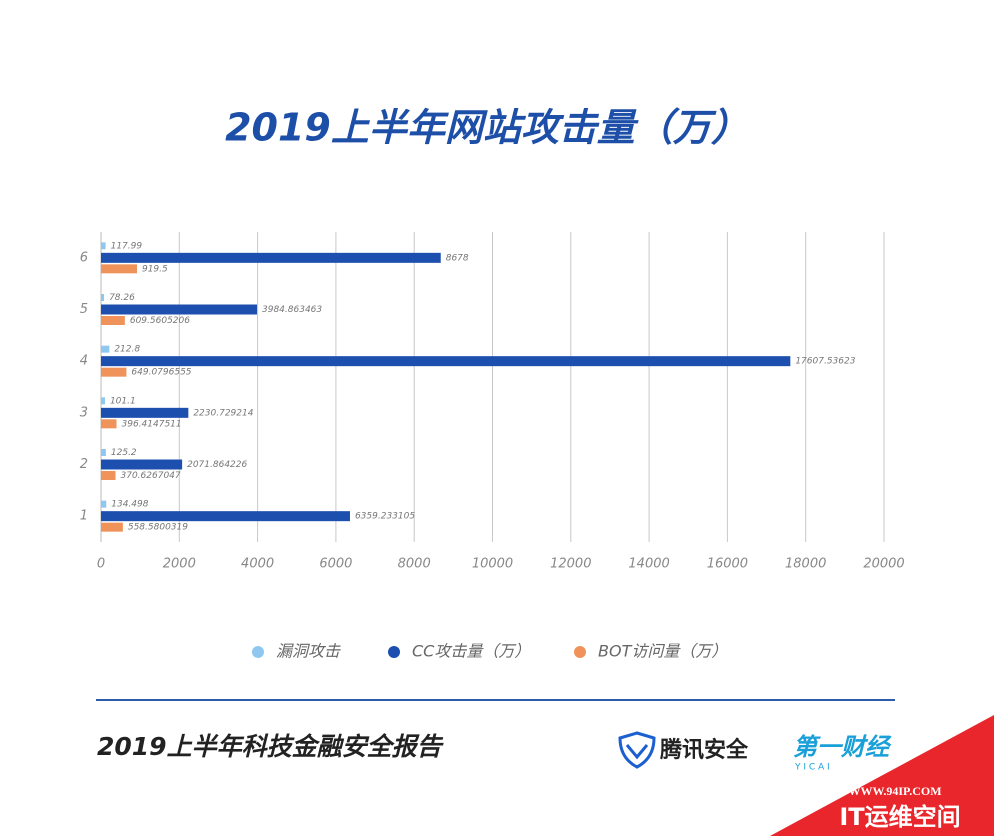 This screenshot has height=836, width=994. I want to click on value-label: 919.5, so click(155, 269).